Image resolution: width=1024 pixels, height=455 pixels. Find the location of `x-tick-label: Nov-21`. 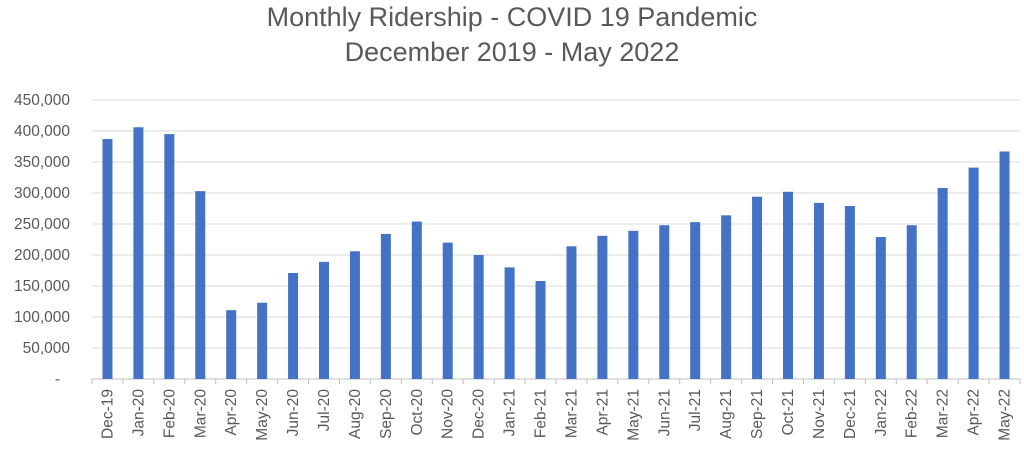

x-tick-label: Nov-21 is located at coordinates (819, 414).